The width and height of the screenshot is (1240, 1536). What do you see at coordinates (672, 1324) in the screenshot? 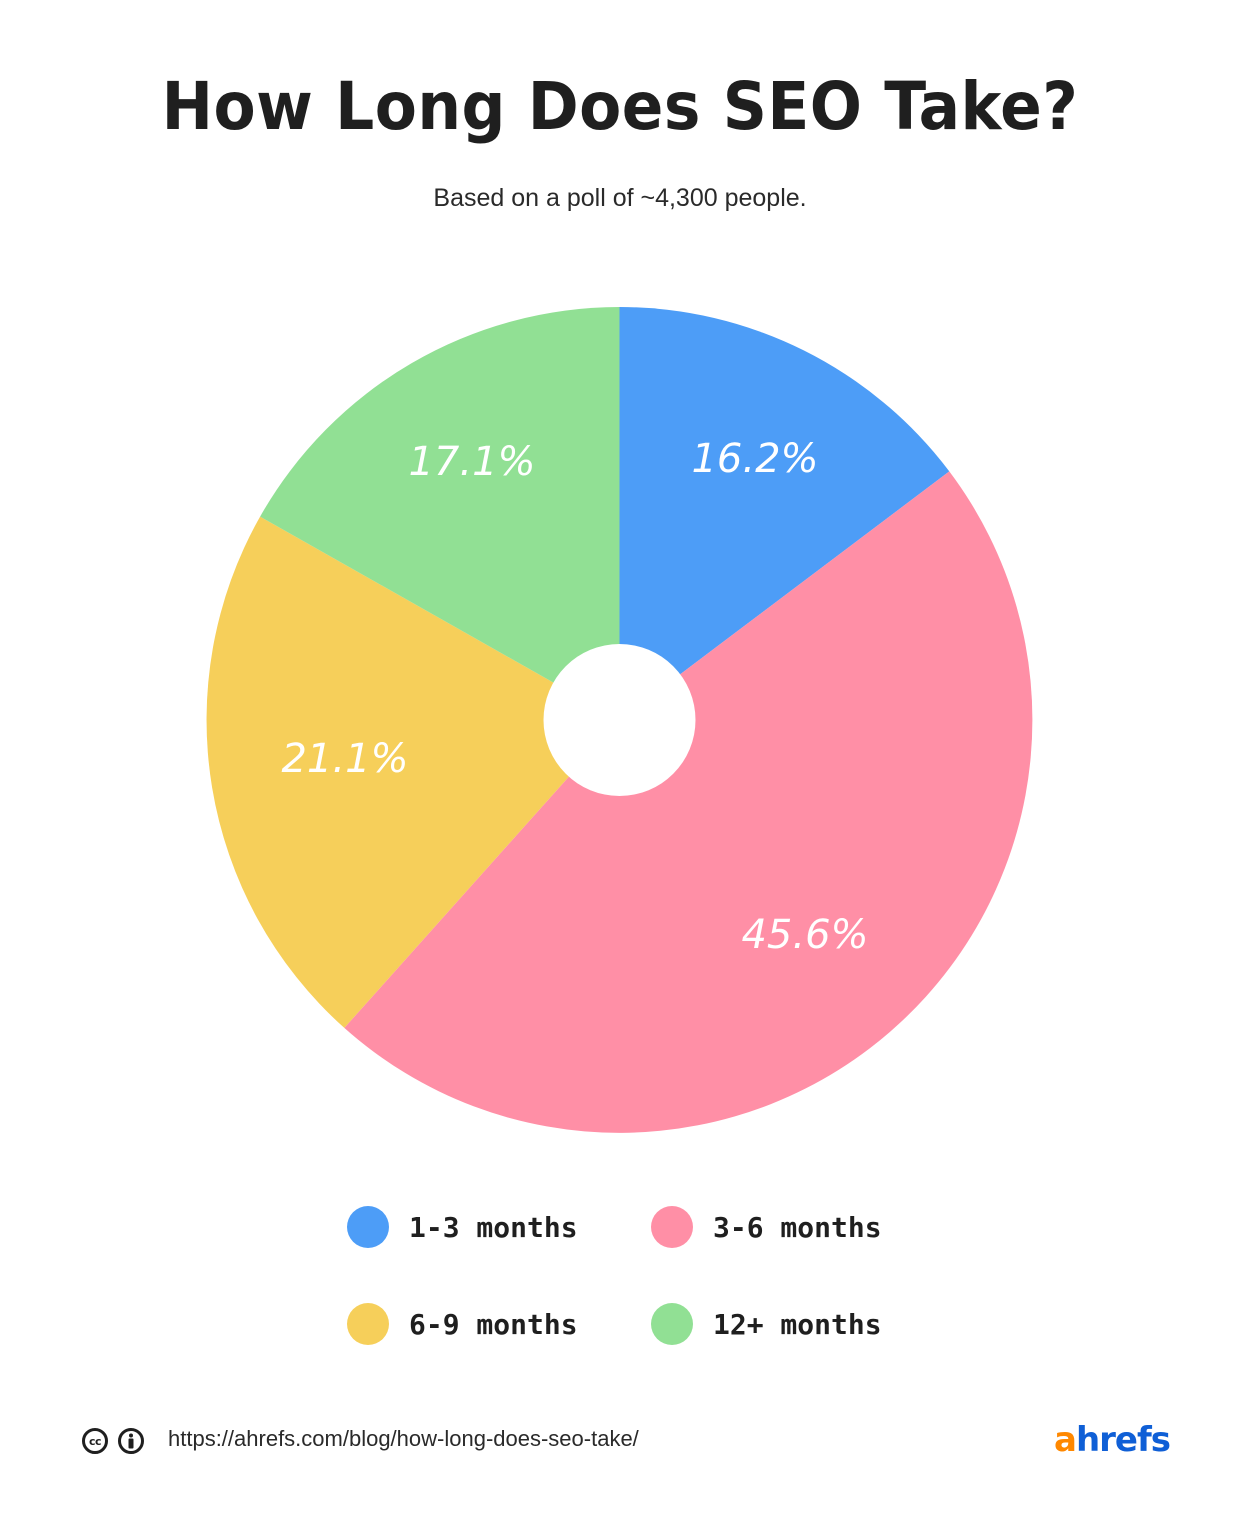
I see `legend-dot-green-icon` at bounding box center [672, 1324].